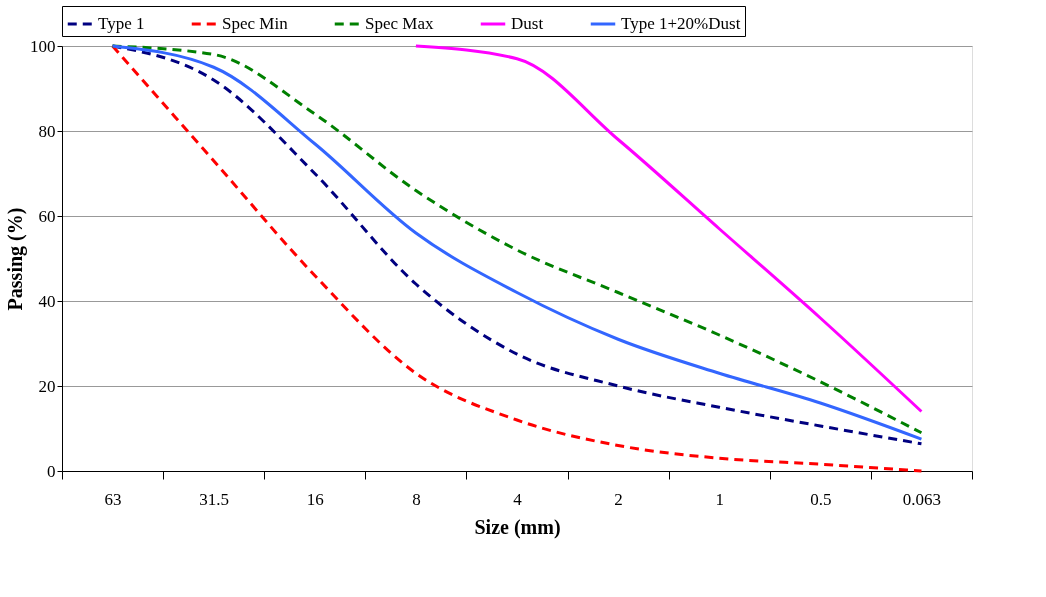 This screenshot has height=597, width=1046. Describe the element at coordinates (47, 131) in the screenshot. I see `y-tick-label: 80` at that location.